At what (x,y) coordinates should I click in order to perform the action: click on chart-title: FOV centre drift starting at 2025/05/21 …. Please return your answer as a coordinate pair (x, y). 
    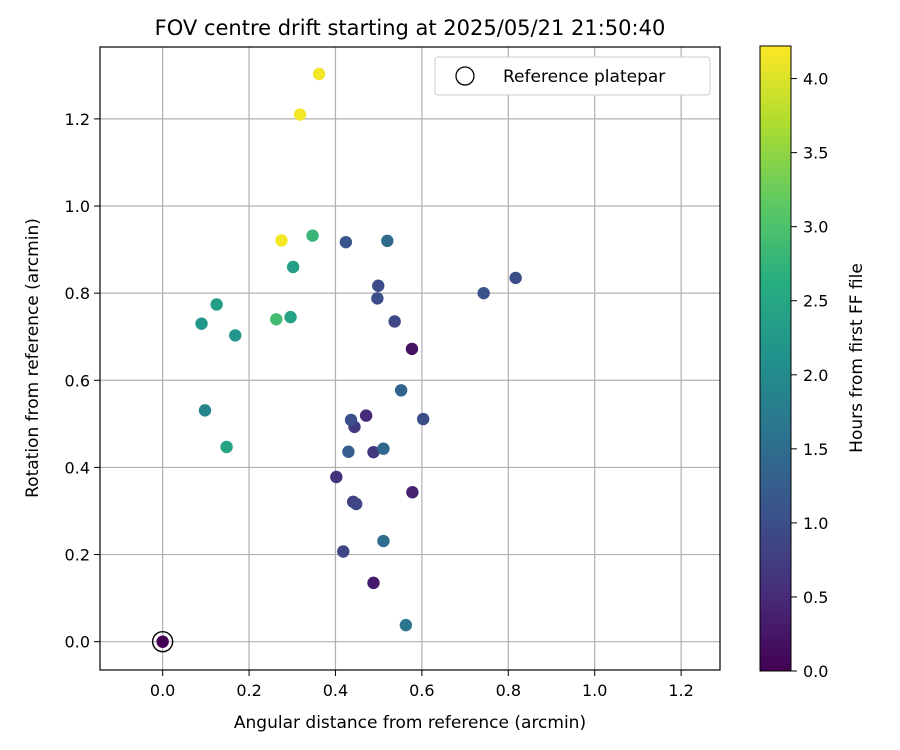
    Looking at the image, I should click on (410, 28).